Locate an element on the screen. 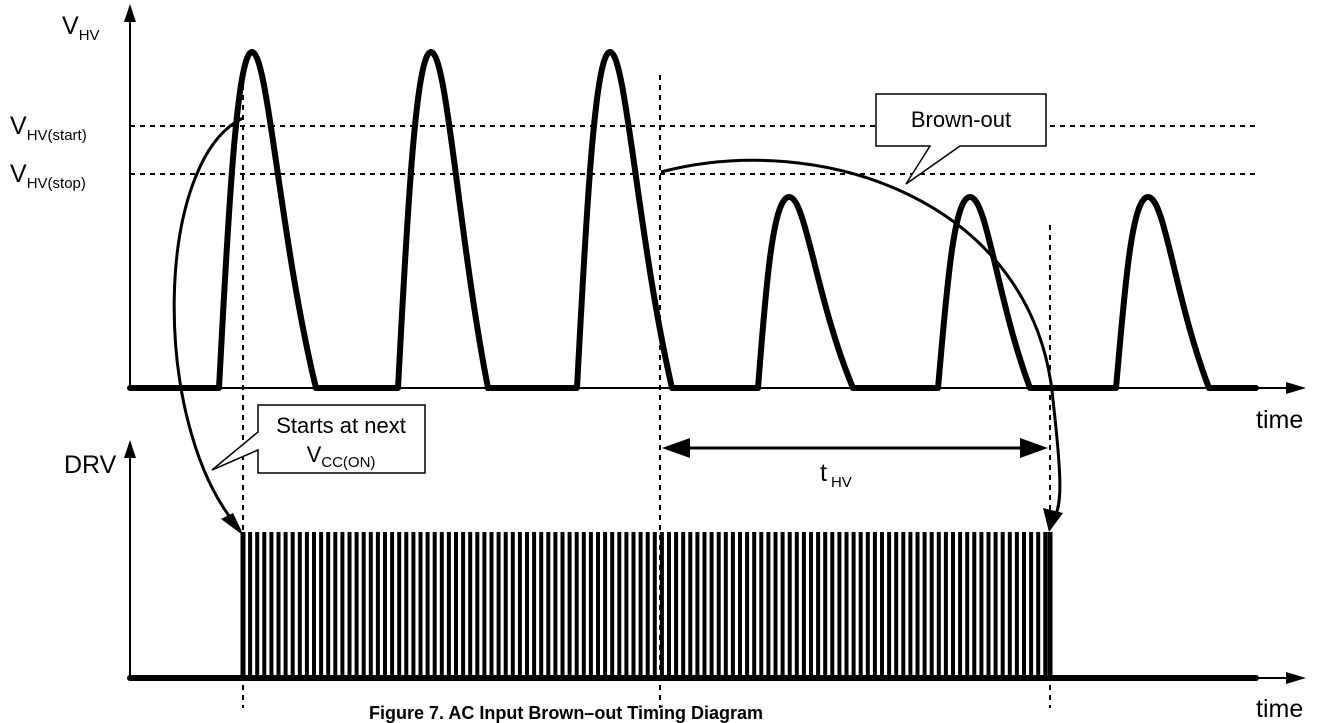 The height and width of the screenshot is (723, 1328). top-y-axis-label-sub: HV is located at coordinates (89, 35).